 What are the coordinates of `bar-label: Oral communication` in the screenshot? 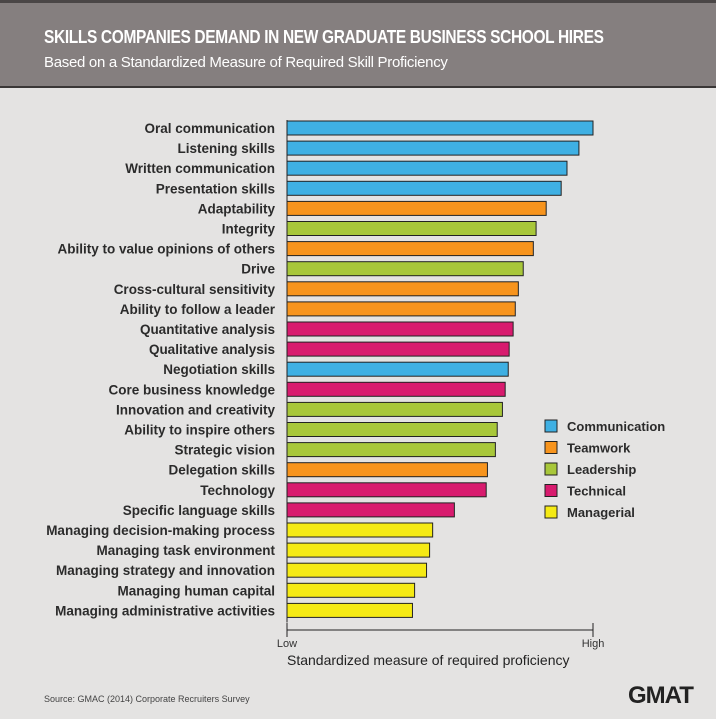 It's located at (209, 128).